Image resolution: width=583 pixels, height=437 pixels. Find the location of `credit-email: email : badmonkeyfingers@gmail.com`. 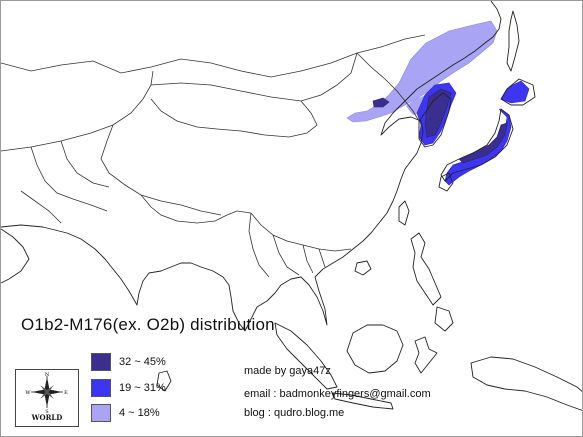

credit-email: email : badmonkeyfingers@gmail.com is located at coordinates (337, 394).